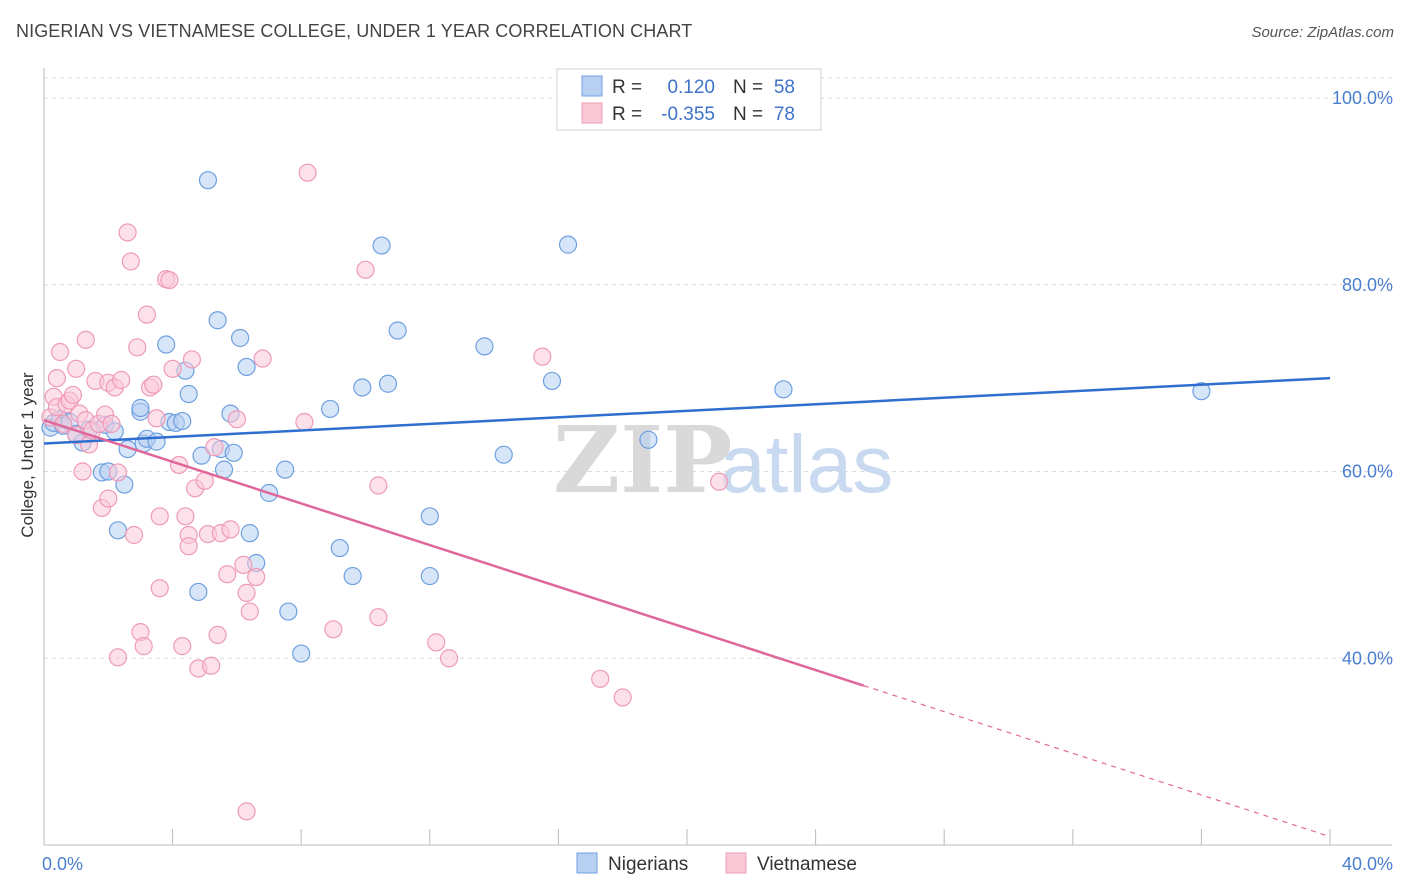  Describe the element at coordinates (784, 114) in the screenshot. I see `legend-n-value-2: 78` at that location.